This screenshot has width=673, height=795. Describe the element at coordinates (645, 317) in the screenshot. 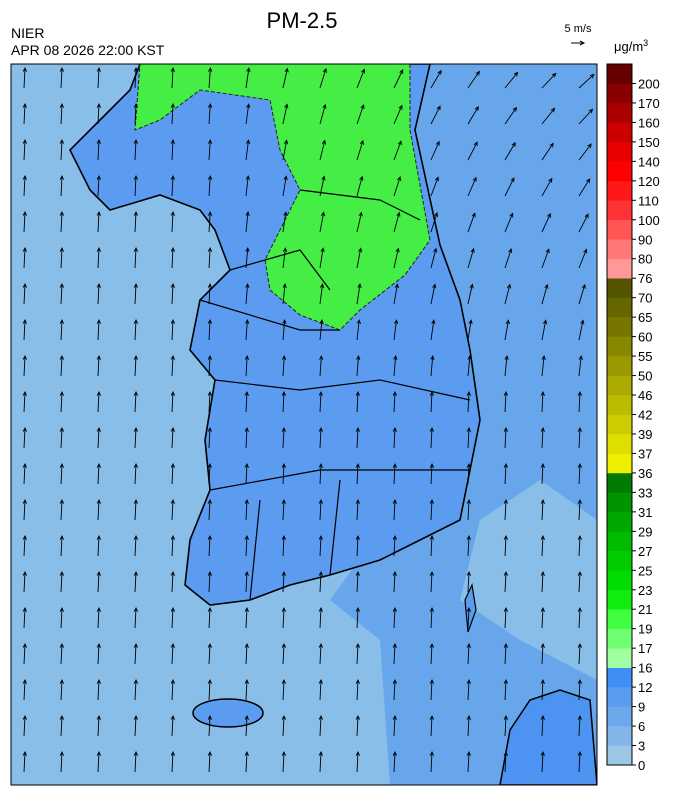

I see `colorbar-label: 65` at that location.